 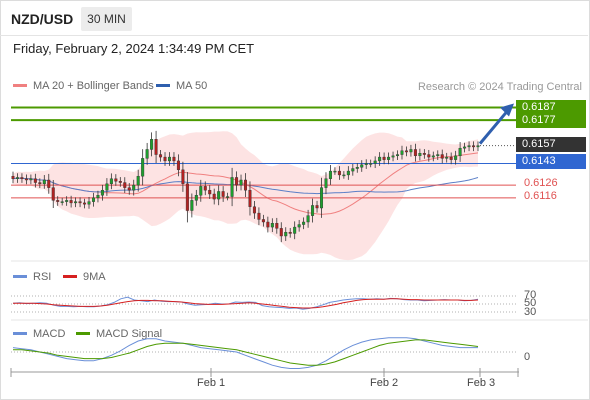 I want to click on x-tick-feb3: Feb 3, so click(x=481, y=383).